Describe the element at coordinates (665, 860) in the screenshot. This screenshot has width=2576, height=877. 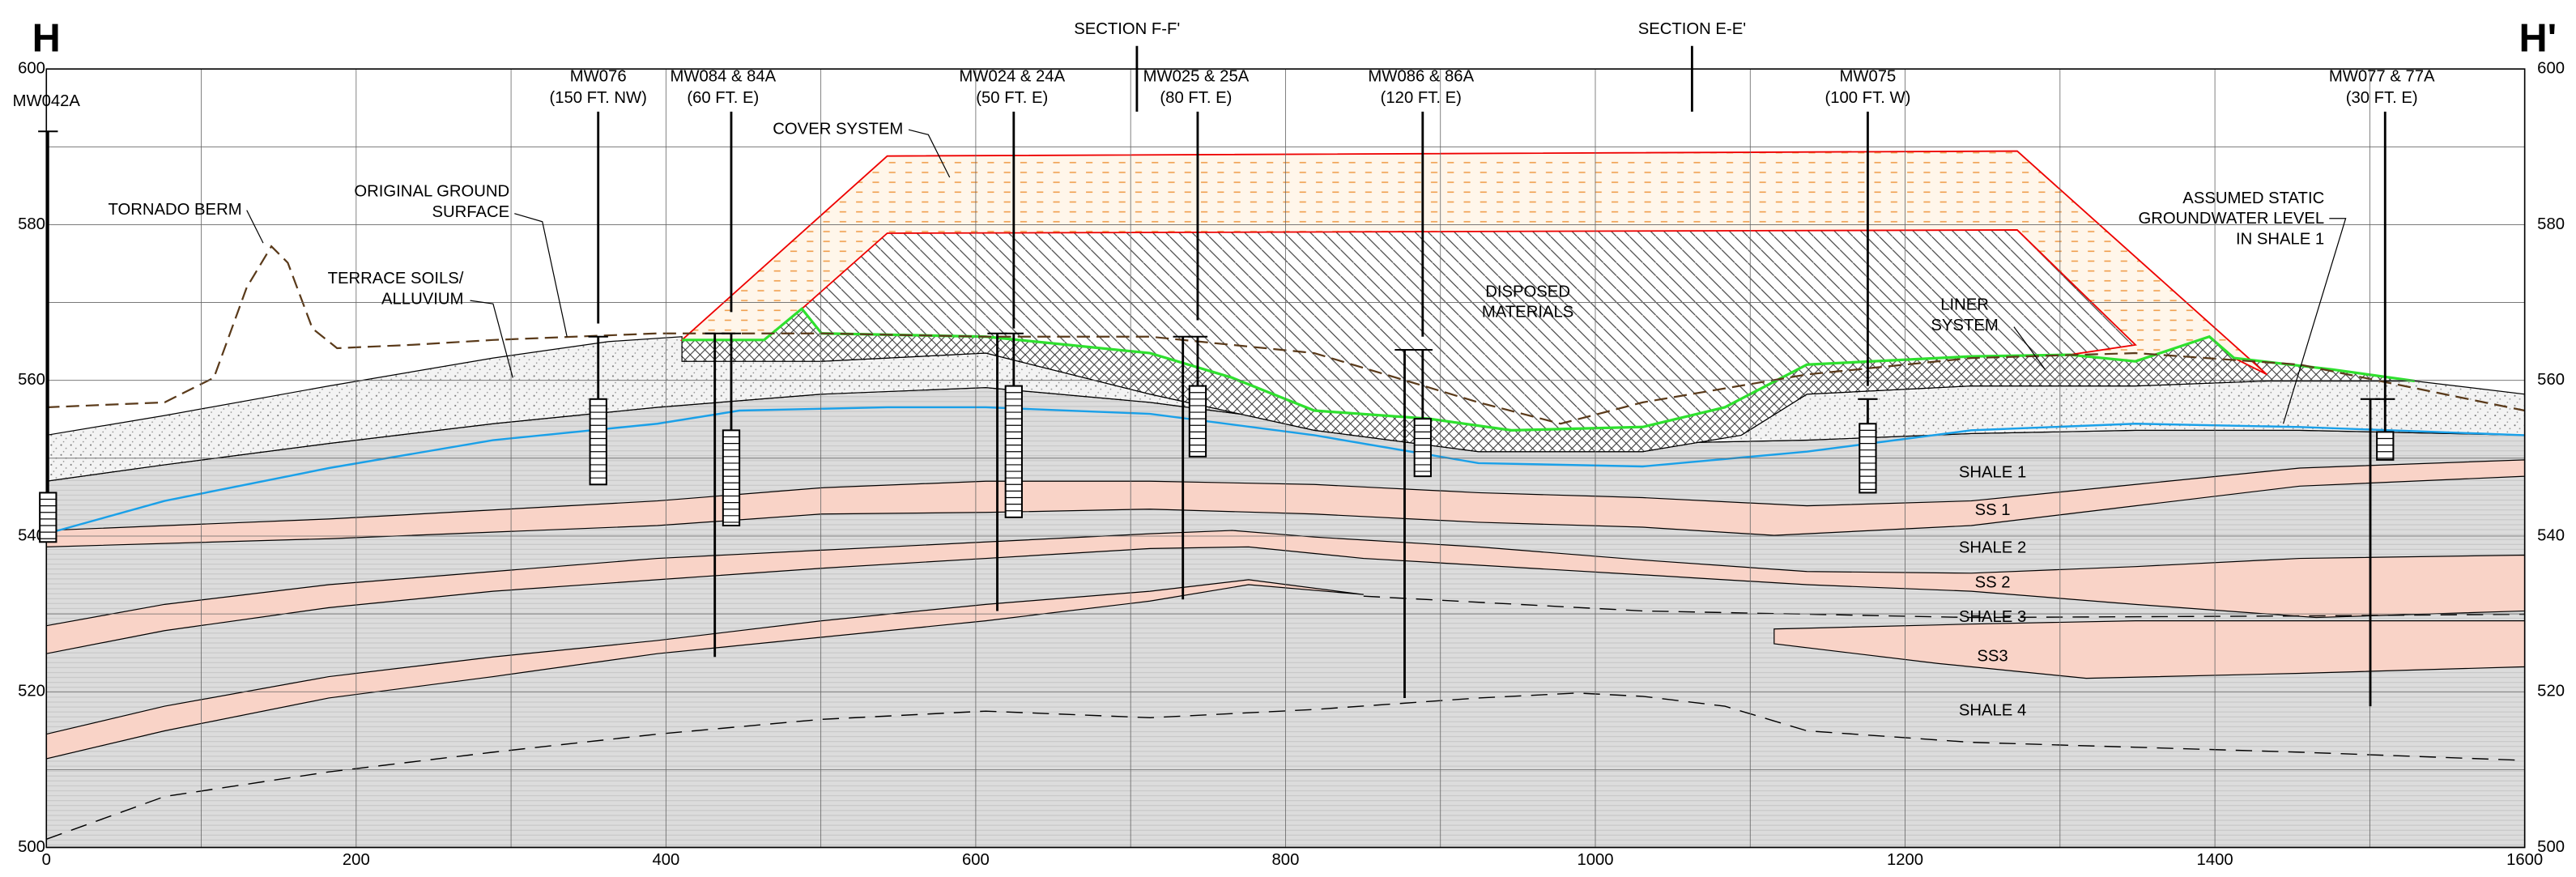
I see `x-tick-label: 400` at that location.